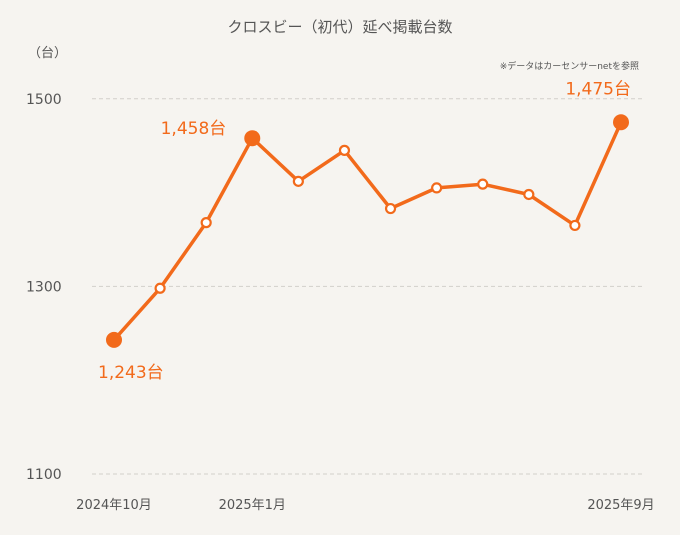  I want to click on y-tick-label: 1500, so click(44, 100).